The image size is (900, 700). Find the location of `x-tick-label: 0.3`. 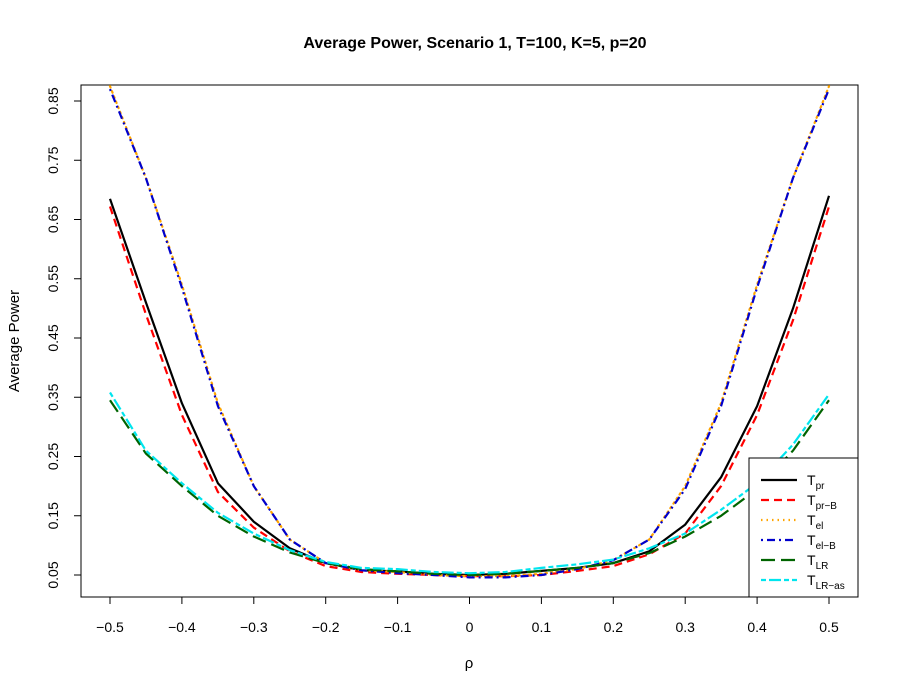

x-tick-label: 0.3 is located at coordinates (685, 627).